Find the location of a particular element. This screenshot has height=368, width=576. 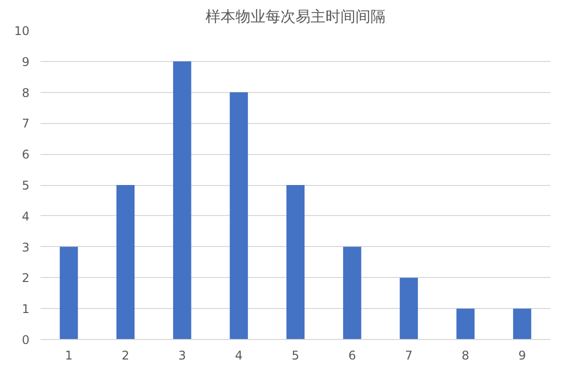

y-tick-label: 1 is located at coordinates (26, 309).